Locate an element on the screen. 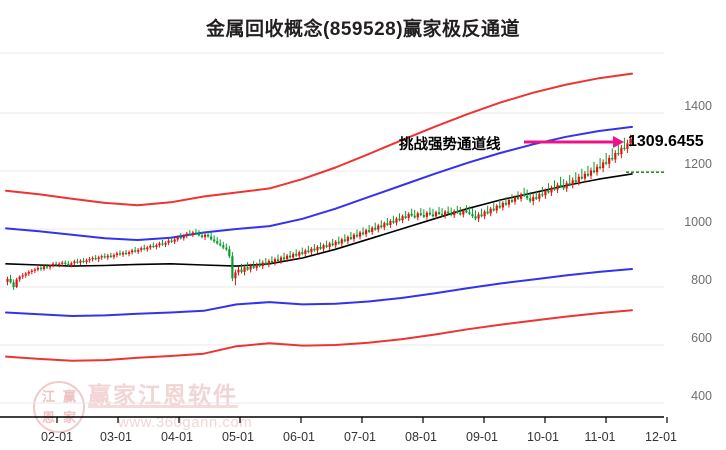 This screenshot has height=450, width=726. lower-outer-channel-line is located at coordinates (319, 335).